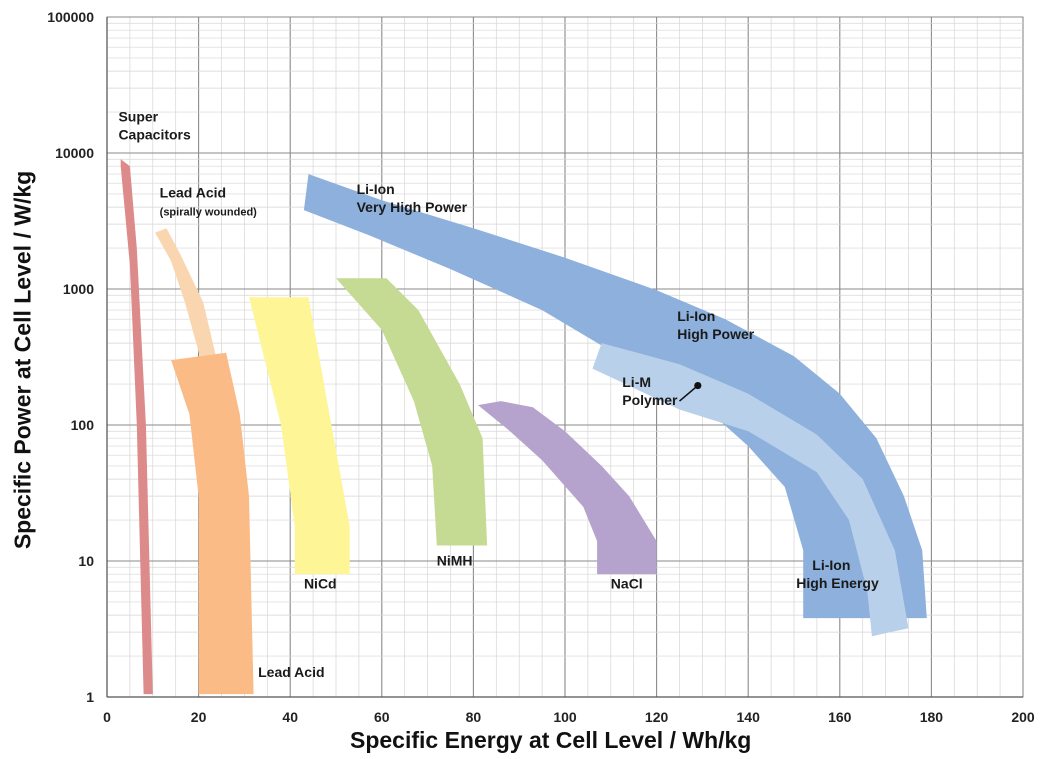 Image resolution: width=1042 pixels, height=759 pixels. Describe the element at coordinates (636, 382) in the screenshot. I see `area-label: Li-M` at that location.